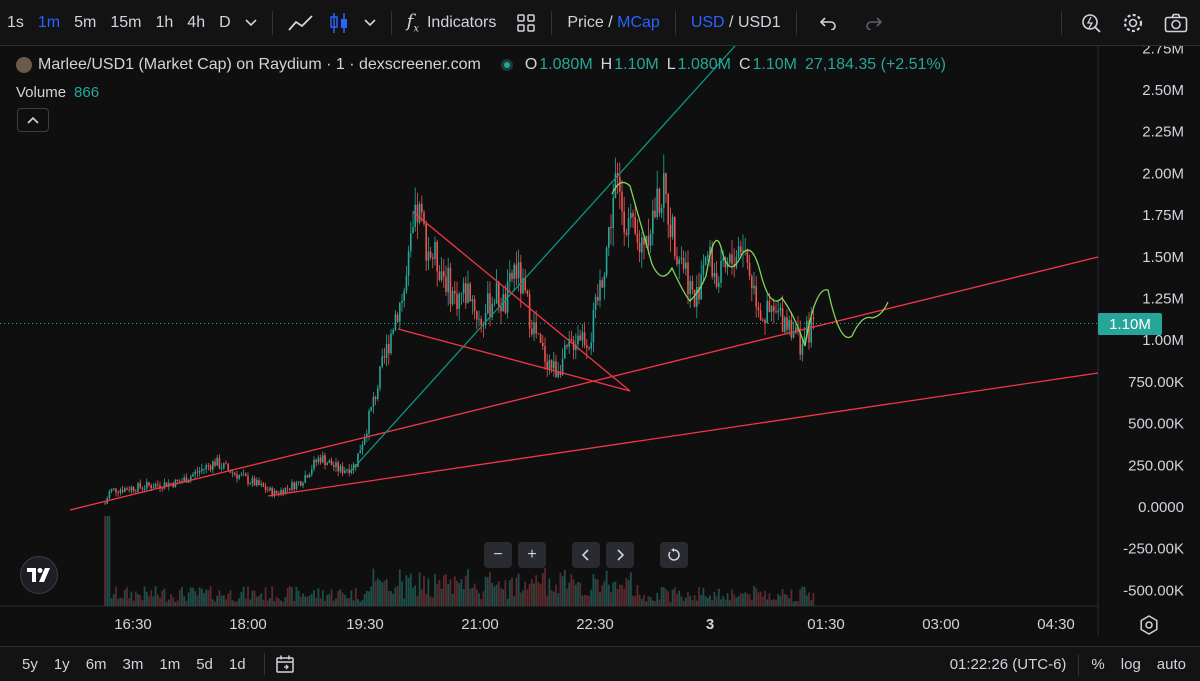 The height and width of the screenshot is (681, 1200). Describe the element at coordinates (526, 23) in the screenshot. I see `layout-grid-icon` at that location.